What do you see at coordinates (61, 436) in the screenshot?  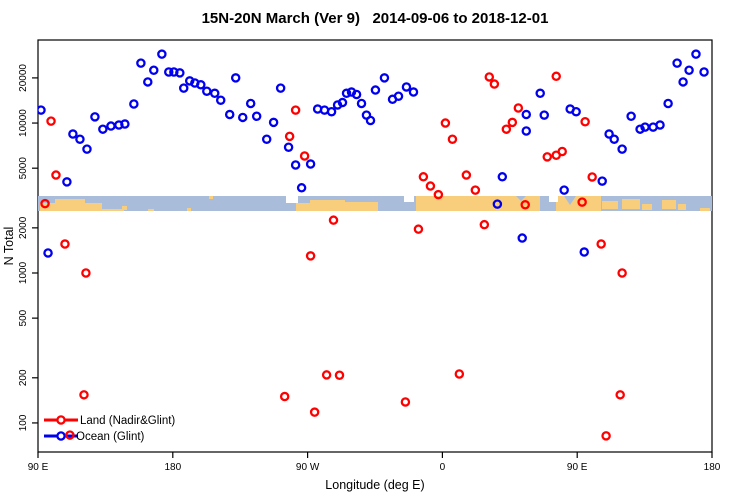 I see `legend-ocean-circle-icon` at bounding box center [61, 436].